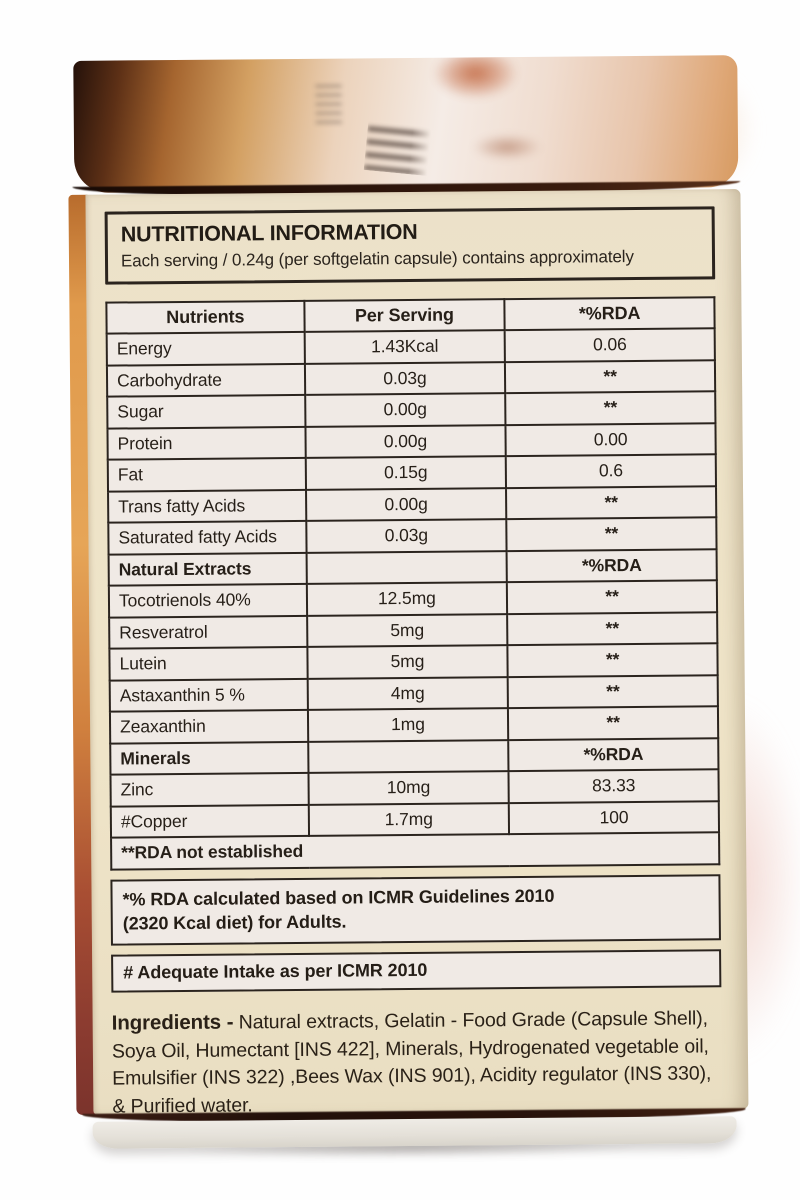 The image size is (800, 1200). Describe the element at coordinates (205, 317) in the screenshot. I see `header-nutrients: Nutrients` at that location.